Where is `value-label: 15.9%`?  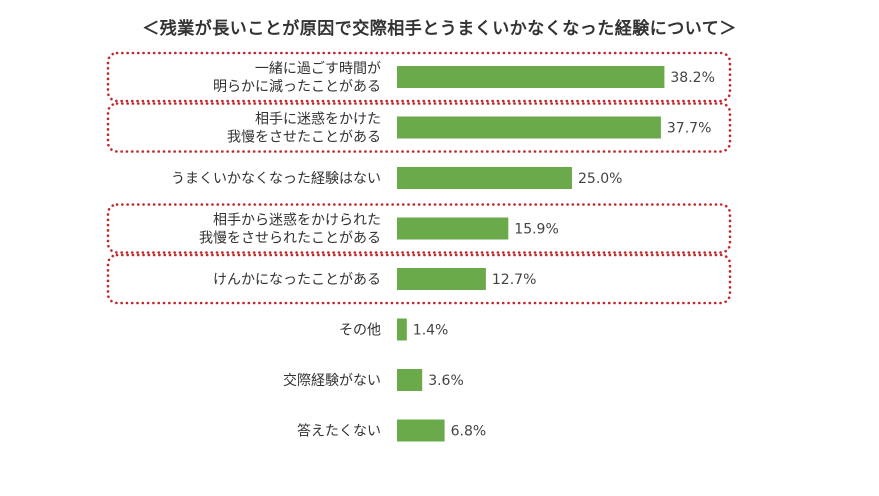 value-label: 15.9% is located at coordinates (536, 230).